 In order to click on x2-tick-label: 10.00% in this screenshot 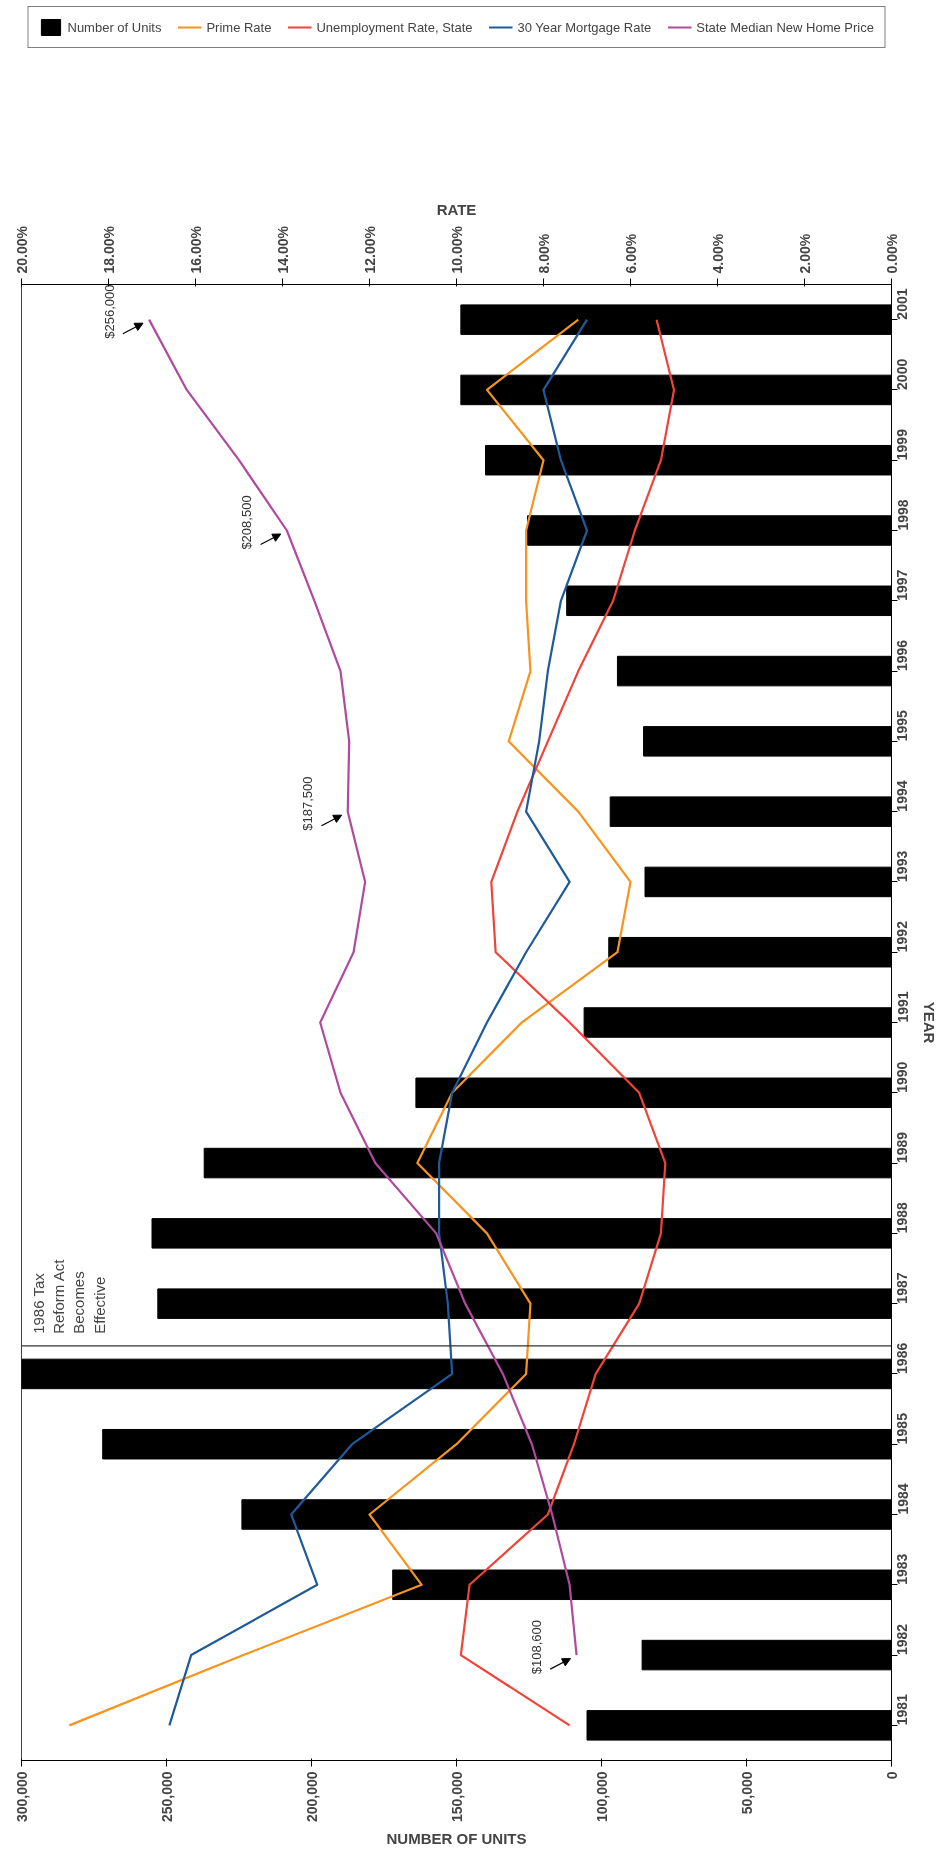, I will do `click(456, 249)`.